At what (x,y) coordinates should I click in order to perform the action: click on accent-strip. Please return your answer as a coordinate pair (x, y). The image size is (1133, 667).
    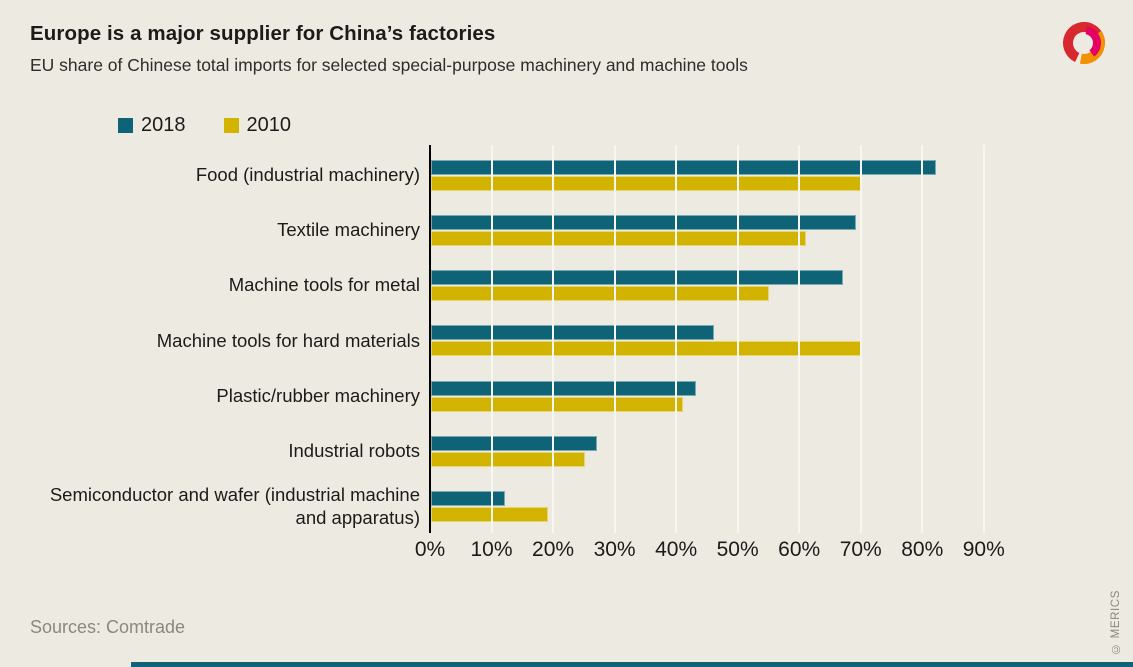
    Looking at the image, I should click on (632, 664).